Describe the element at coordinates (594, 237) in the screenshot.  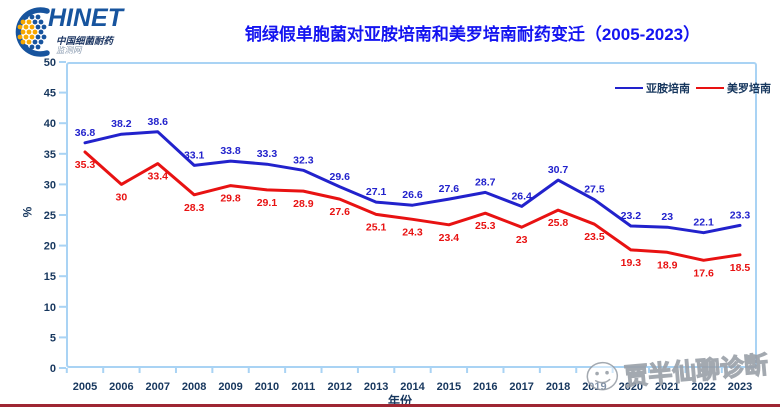
I see `data-label-1: 23.5` at that location.